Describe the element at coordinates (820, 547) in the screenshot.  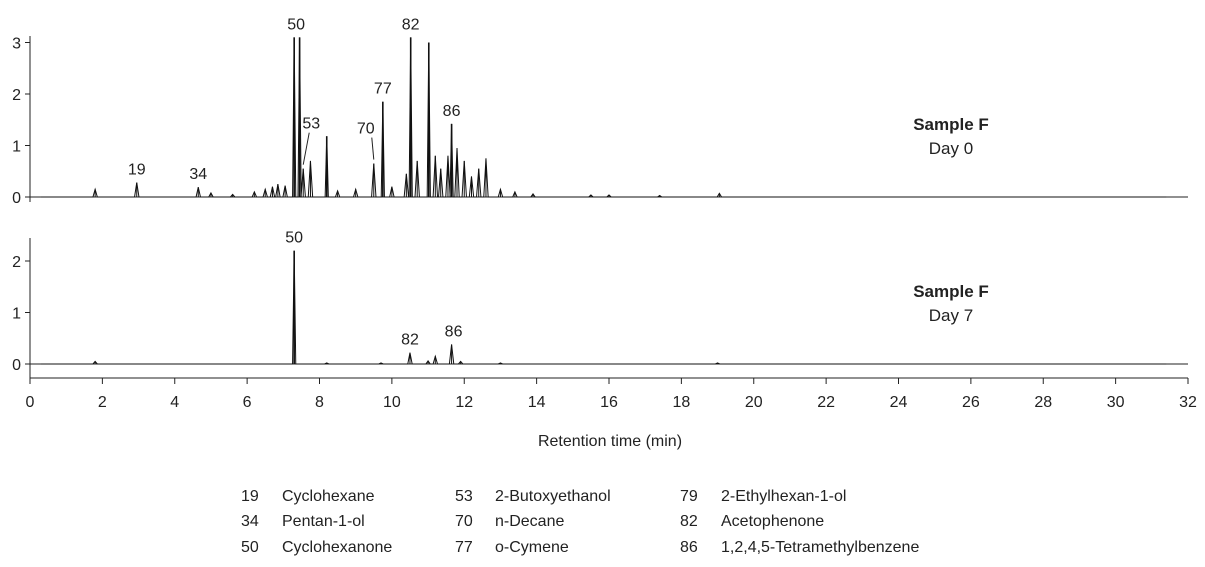
I see `legend-compound-name: 1,2,4,5-Tetramethylbenzene` at that location.